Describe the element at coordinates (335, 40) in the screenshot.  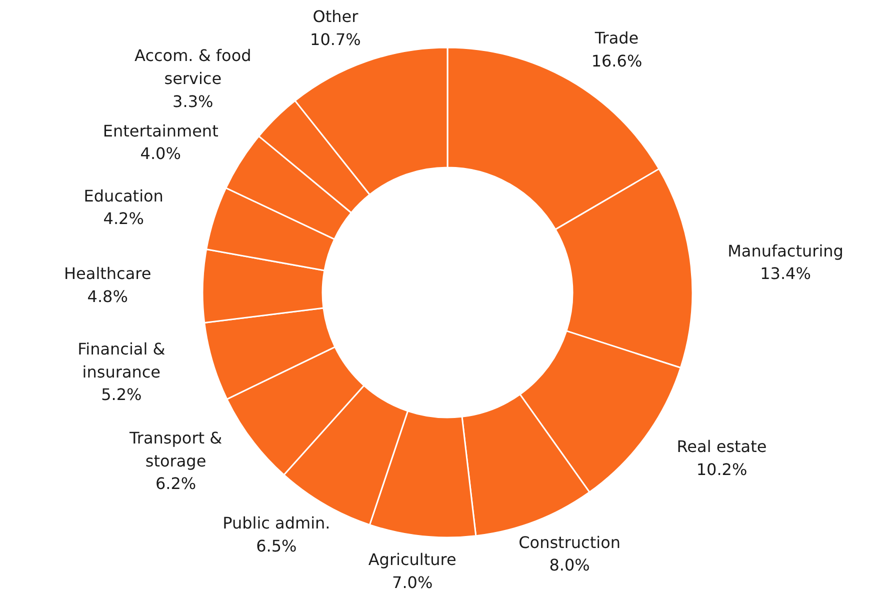
I see `data-label: 10.7%` at that location.